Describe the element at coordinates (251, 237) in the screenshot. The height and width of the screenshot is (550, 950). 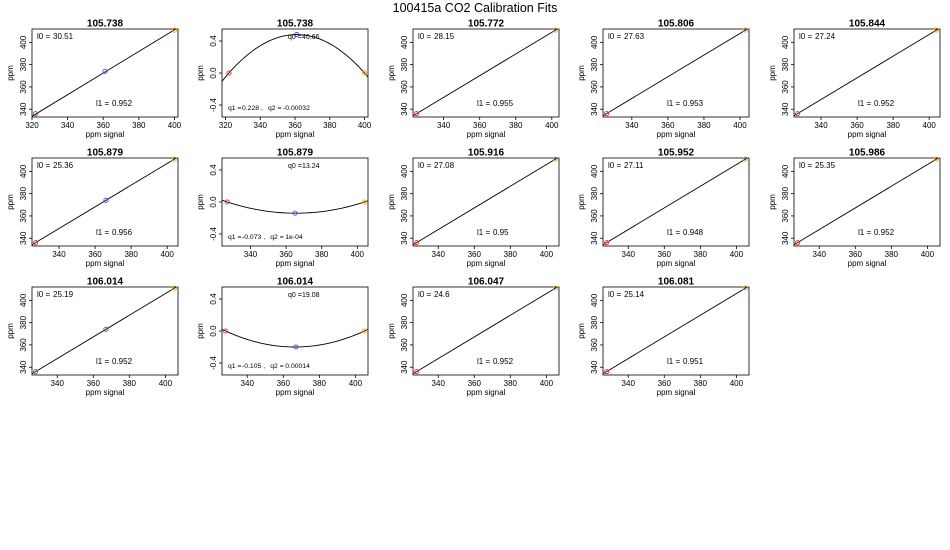
I see `annotation-q1-value: -0.073` at that location.